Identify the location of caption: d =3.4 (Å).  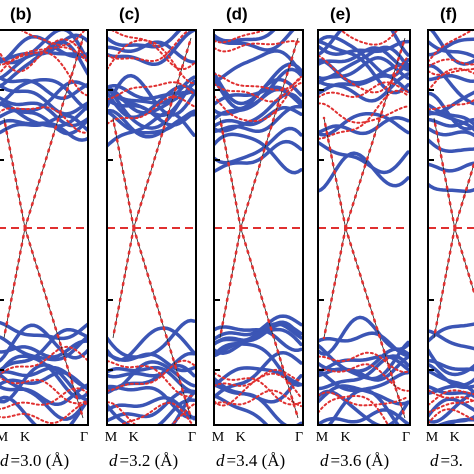
(250, 460).